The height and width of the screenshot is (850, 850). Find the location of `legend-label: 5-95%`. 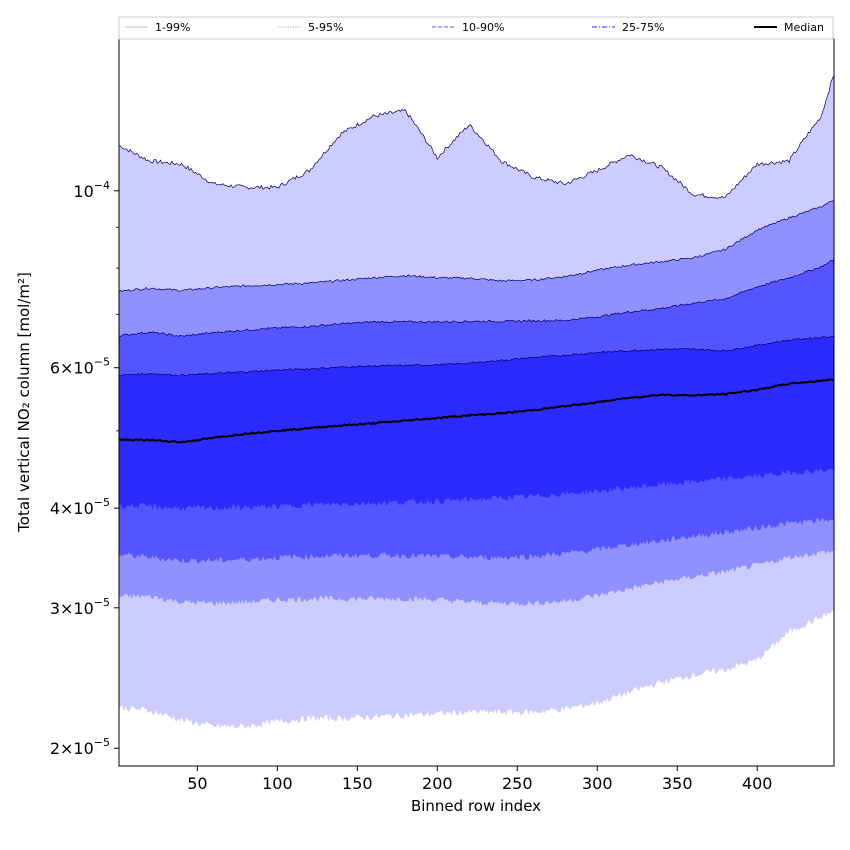

legend-label: 5-95% is located at coordinates (325, 27).